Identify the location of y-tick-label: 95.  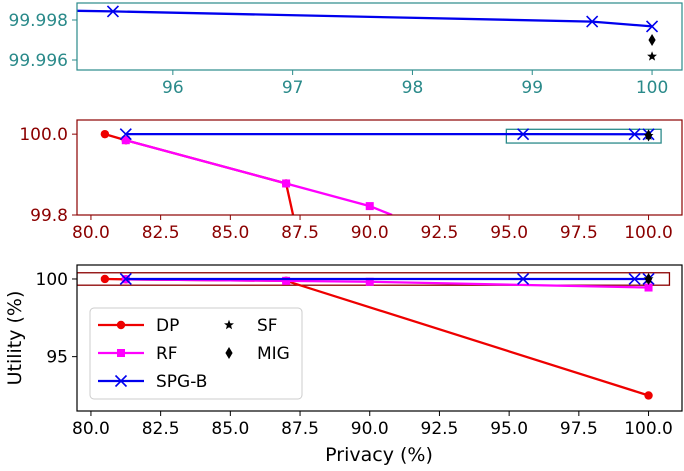
(57, 358).